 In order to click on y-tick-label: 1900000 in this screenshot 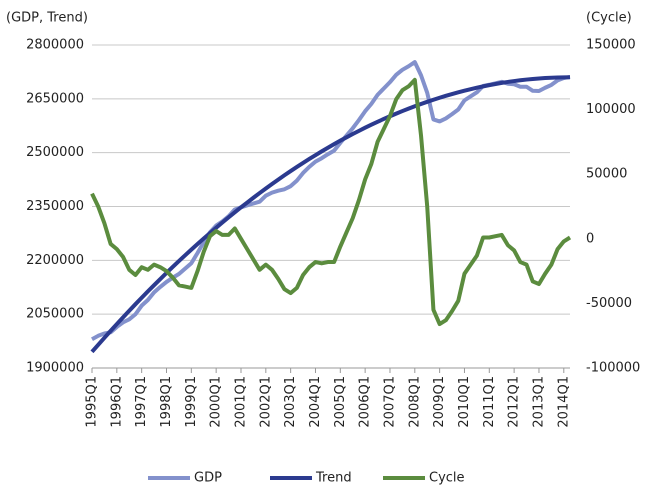, I will do `click(55, 368)`.